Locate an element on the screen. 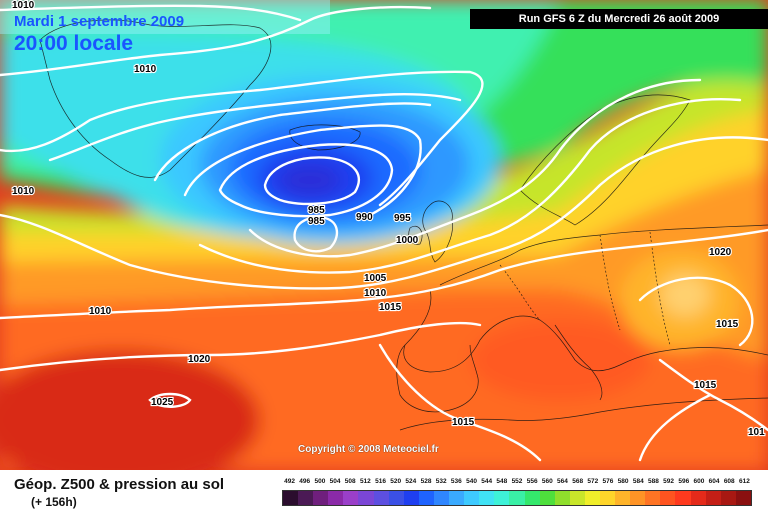 The height and width of the screenshot is (512, 768). legend-tick-label: 500 is located at coordinates (320, 481).